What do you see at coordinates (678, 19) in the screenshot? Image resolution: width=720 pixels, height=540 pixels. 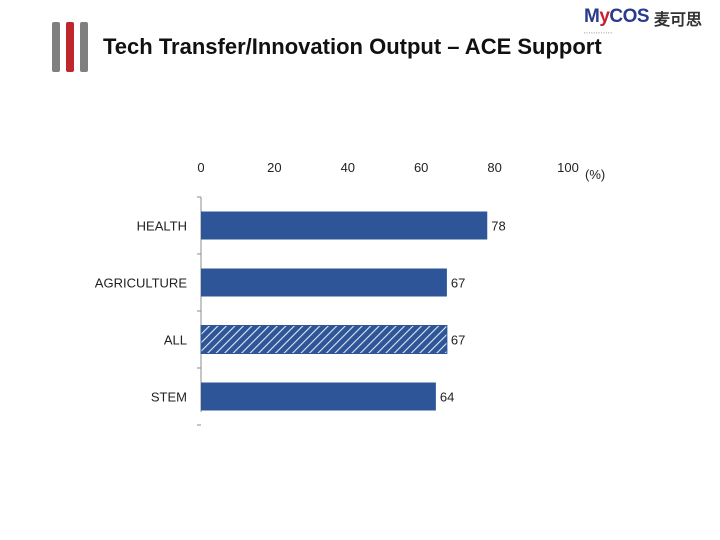 I see `logo-brand-cn: 麦可思` at bounding box center [678, 19].